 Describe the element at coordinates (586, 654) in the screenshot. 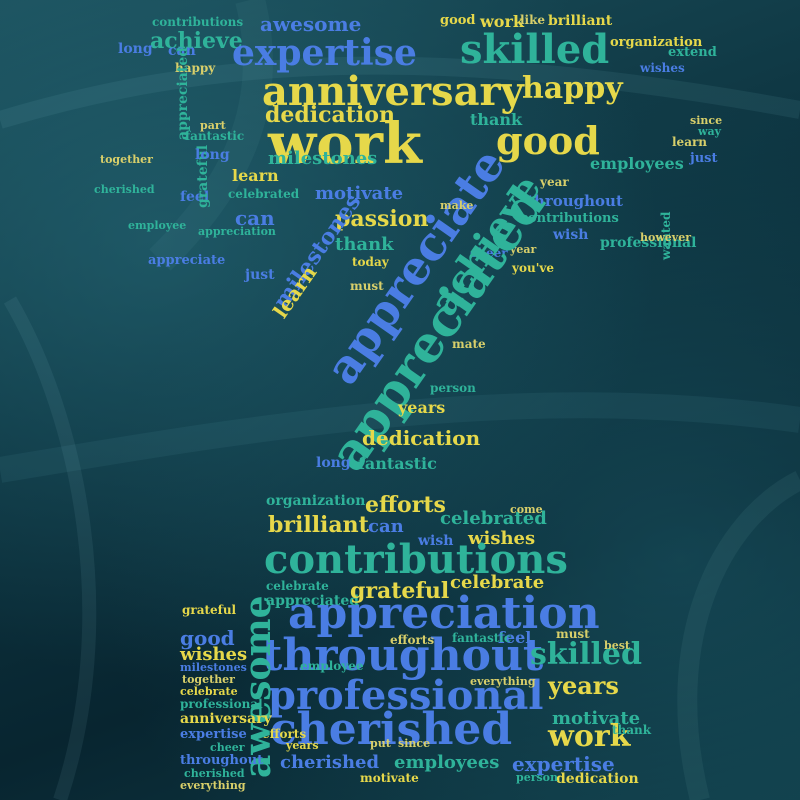

I see `word-skilled-base: skilled` at that location.